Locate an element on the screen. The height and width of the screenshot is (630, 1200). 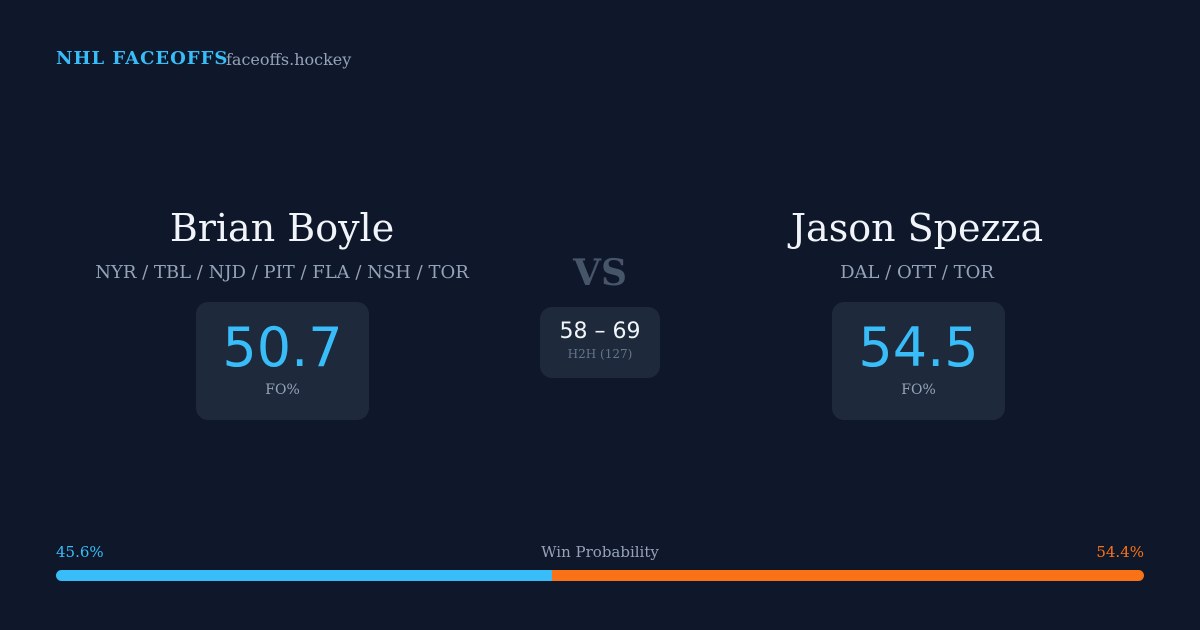
brand: NHL FACEOFFS is located at coordinates (142, 58).